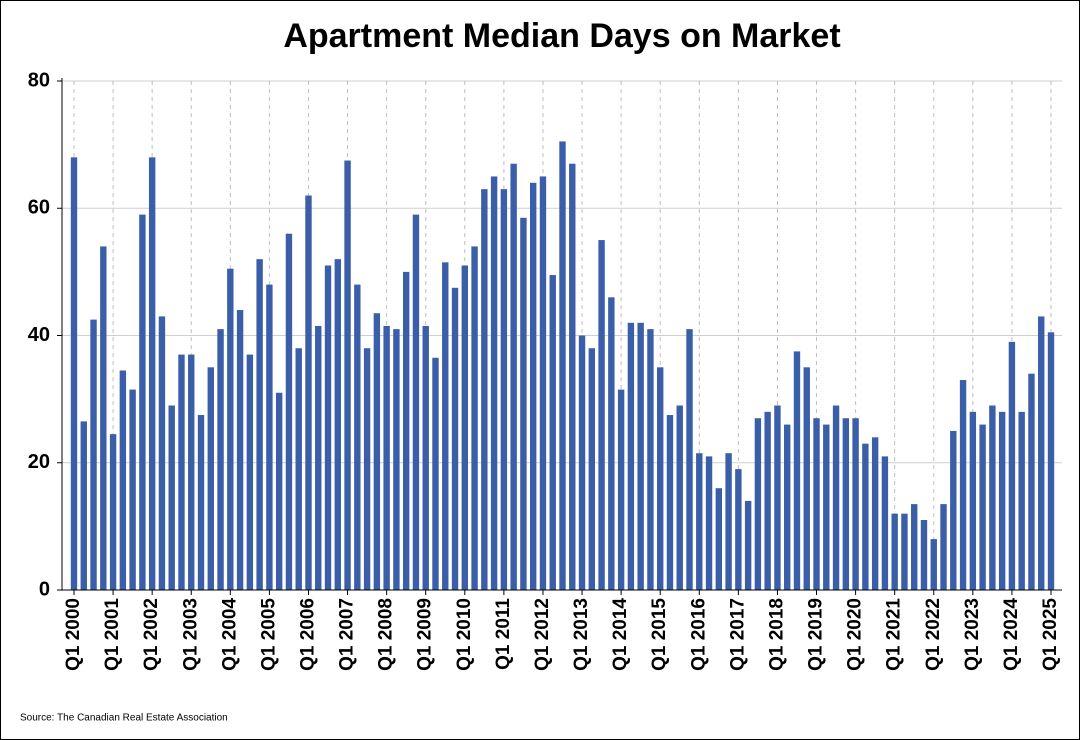 This screenshot has height=740, width=1080. What do you see at coordinates (39, 208) in the screenshot?
I see `y-tick-label: 60` at bounding box center [39, 208].